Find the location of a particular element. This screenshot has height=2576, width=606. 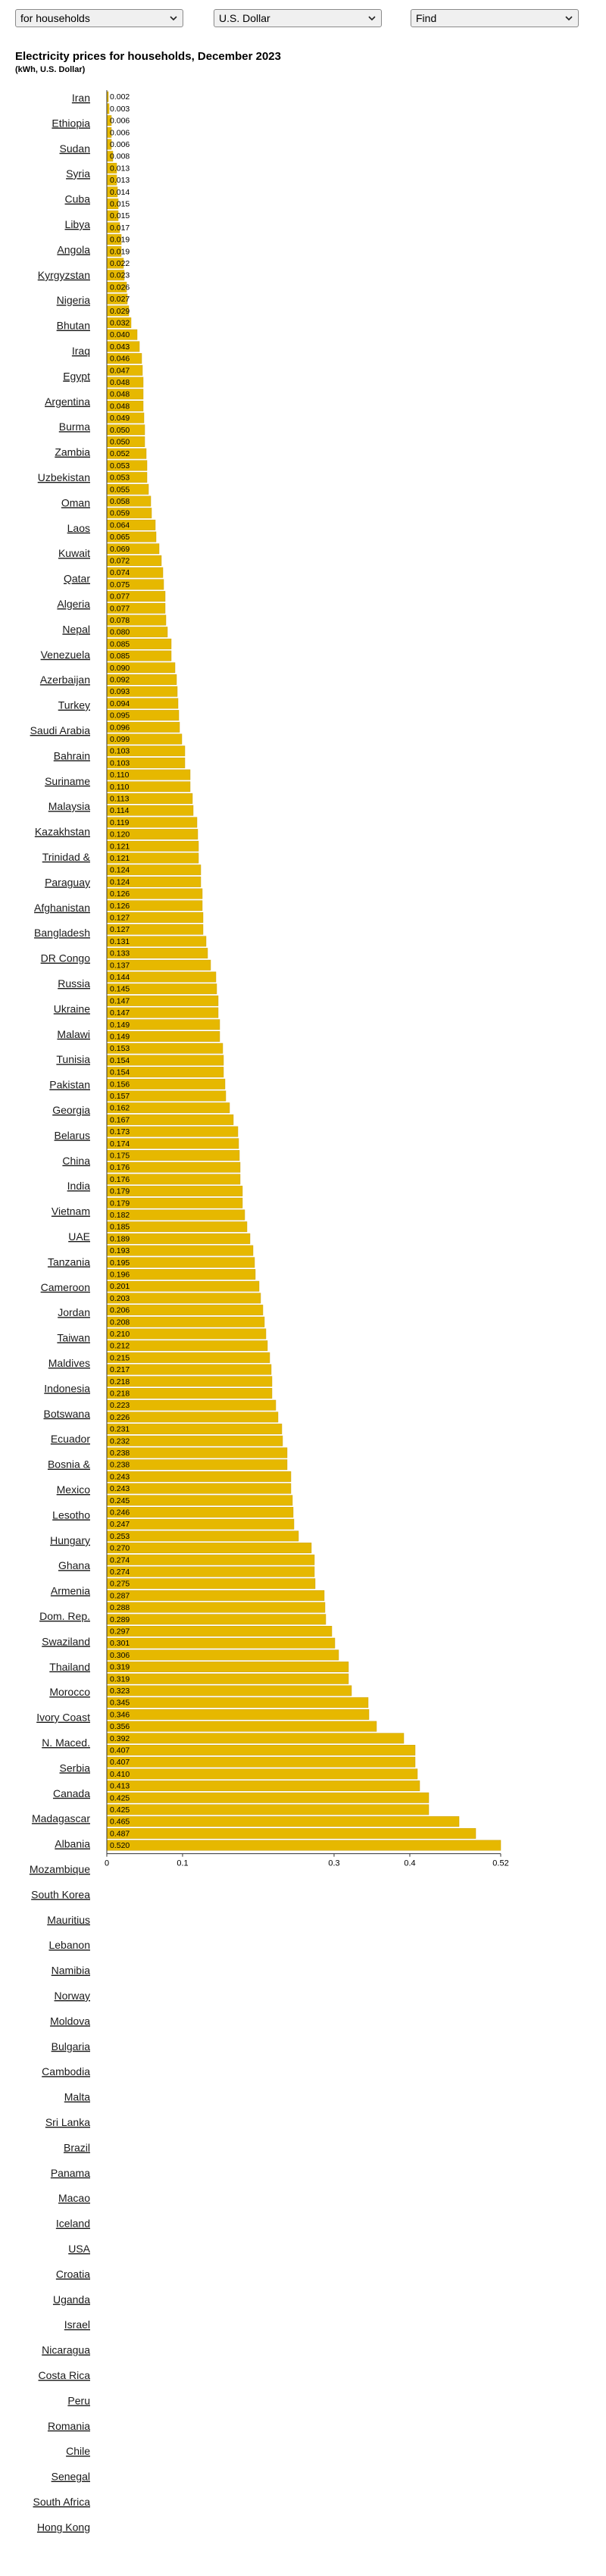

country-link: Jordan is located at coordinates (74, 1312).